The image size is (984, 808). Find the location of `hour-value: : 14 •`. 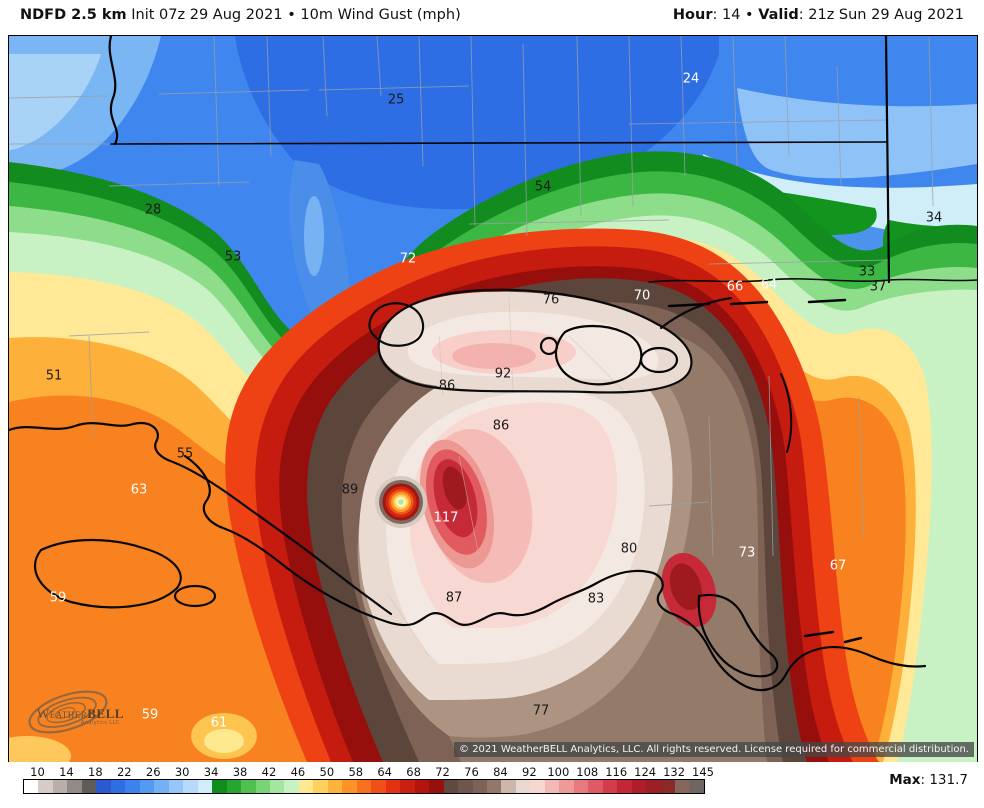

hour-value: : 14 • is located at coordinates (735, 15).